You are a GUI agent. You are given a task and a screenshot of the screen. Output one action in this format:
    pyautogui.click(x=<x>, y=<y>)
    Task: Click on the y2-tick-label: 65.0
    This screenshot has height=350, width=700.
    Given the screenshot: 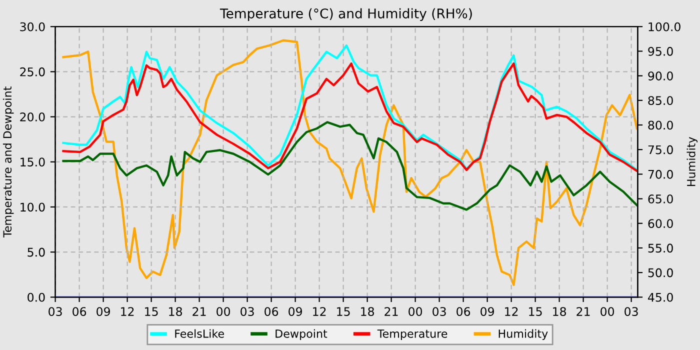 What is the action you would take?
    pyautogui.click(x=660, y=199)
    